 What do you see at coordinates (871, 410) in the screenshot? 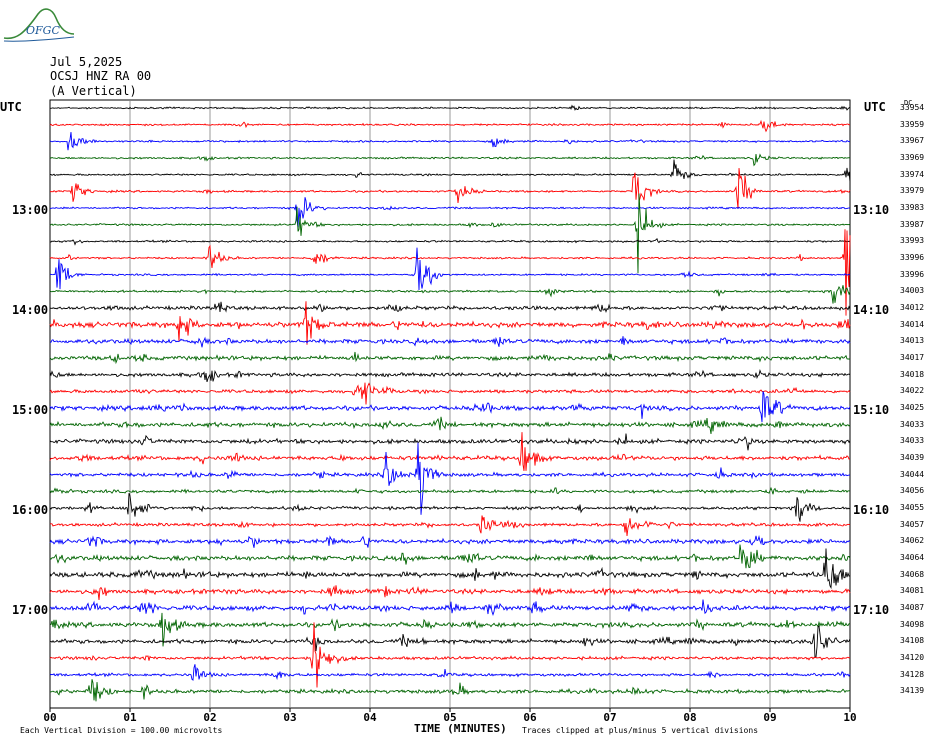
I see `time-label-right: 15:10` at bounding box center [871, 410].